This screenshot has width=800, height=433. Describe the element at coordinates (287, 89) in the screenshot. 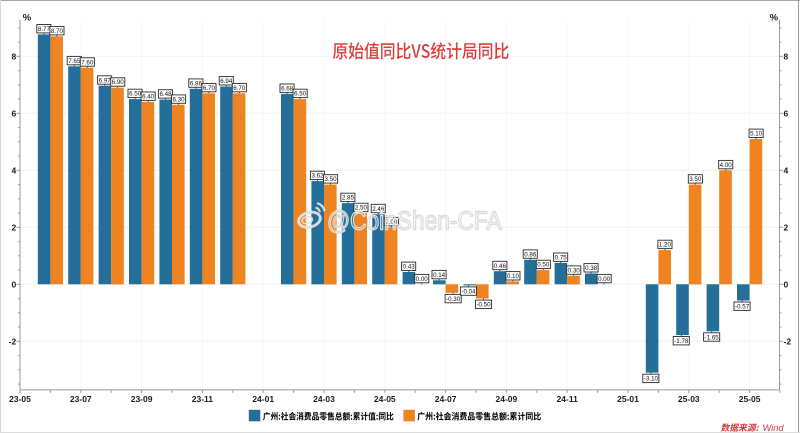

I see `svg-text: 6.68` at that location.